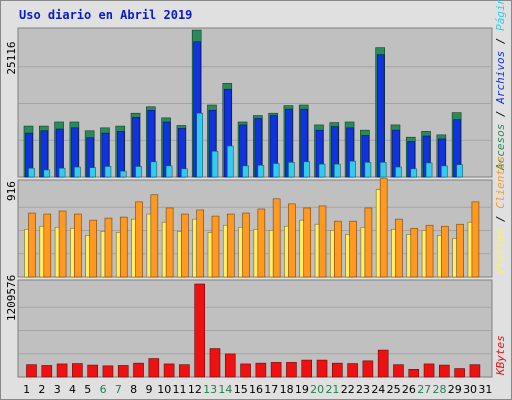 Image resolution: width=512 pixels, height=400 pixels. Describe the element at coordinates (148, 389) in the screenshot. I see `x-label-day-9: 9` at that location.